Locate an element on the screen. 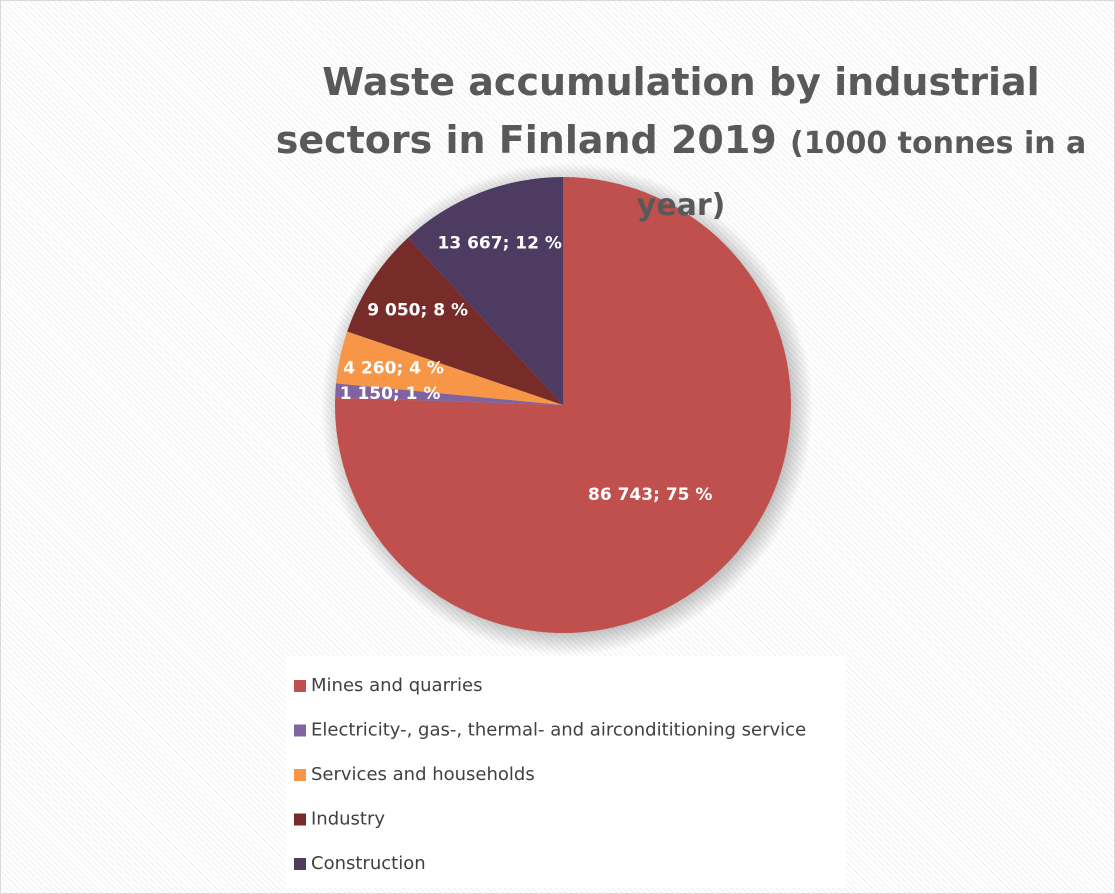 Image resolution: width=1115 pixels, height=894 pixels. legend-label: Mines and quarries is located at coordinates (397, 685).